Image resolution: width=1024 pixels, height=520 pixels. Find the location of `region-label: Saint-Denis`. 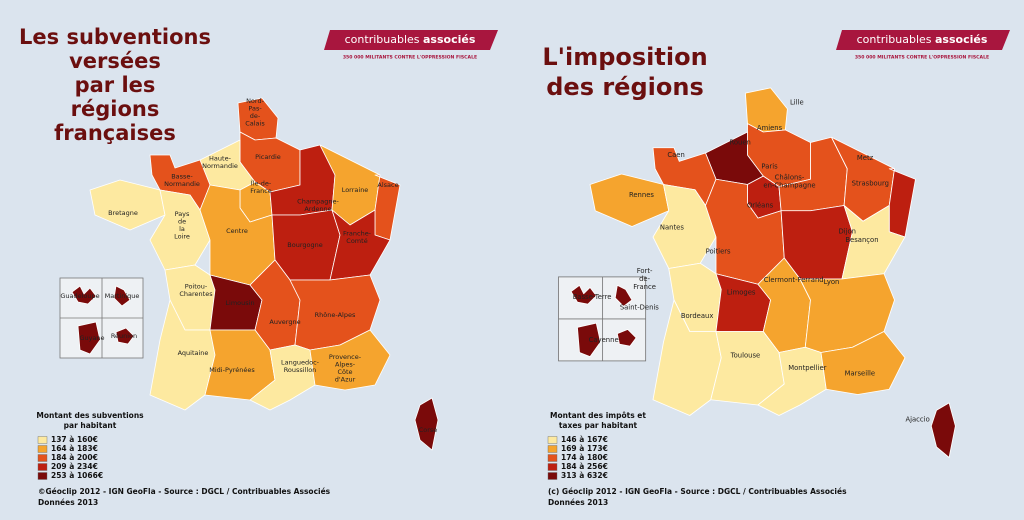

region-label: Saint-Denis is located at coordinates (639, 307).